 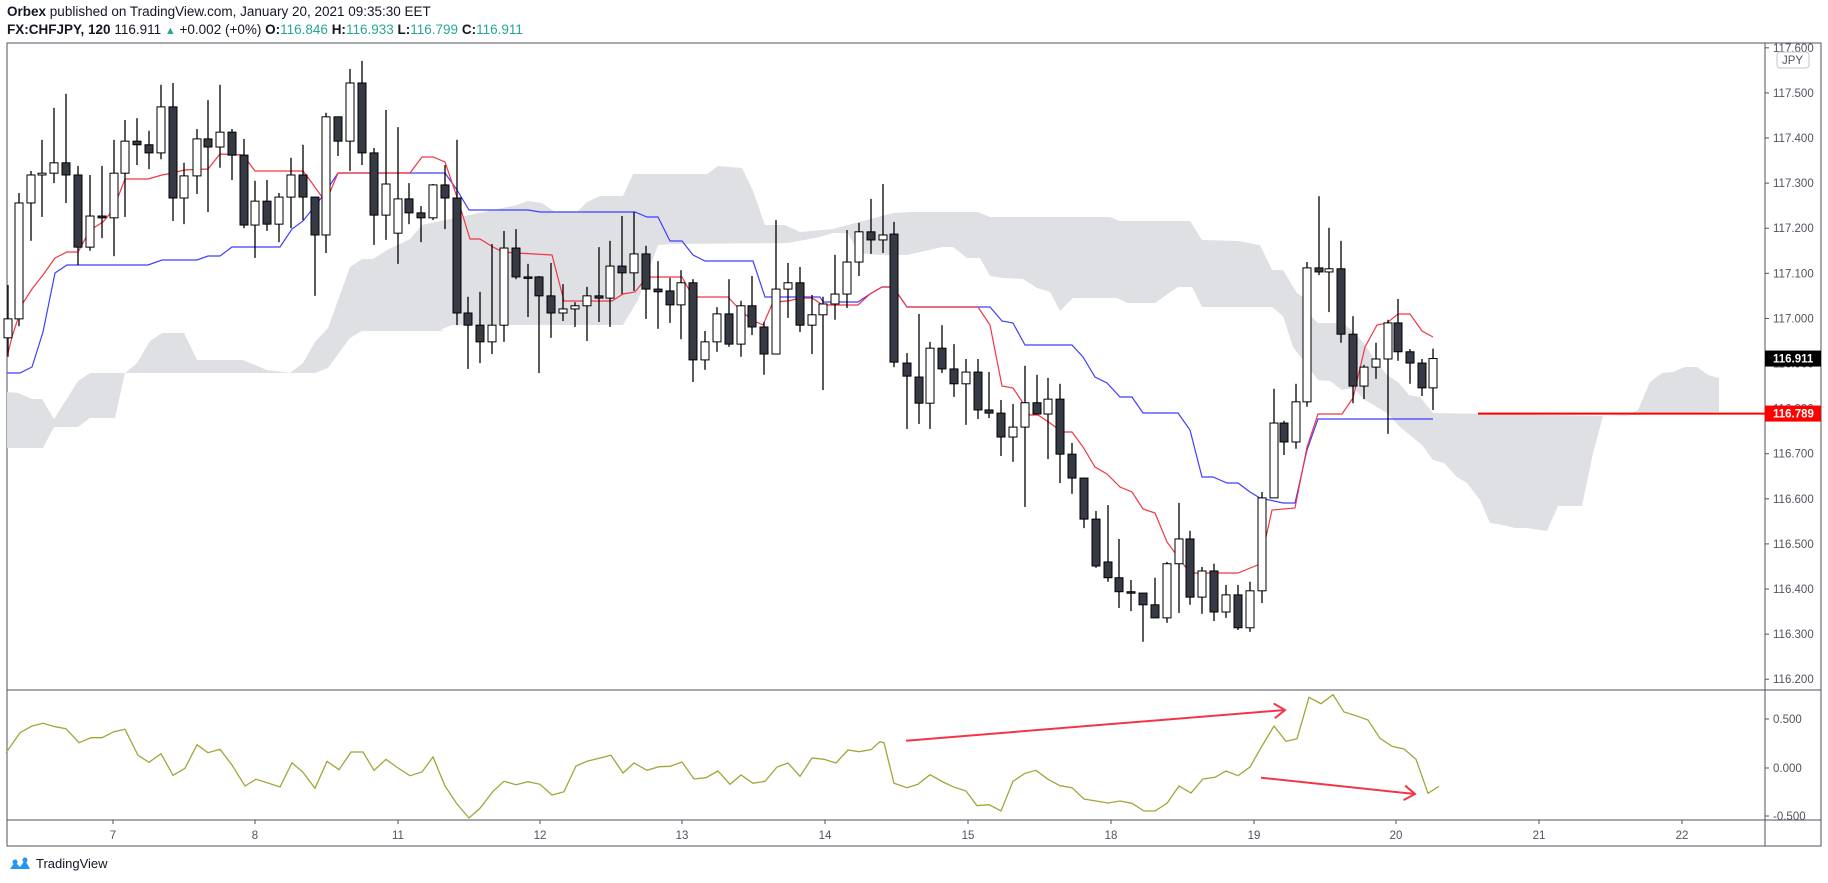 I want to click on symbol-label: FX:CHFJPY, 120, so click(x=59, y=29).